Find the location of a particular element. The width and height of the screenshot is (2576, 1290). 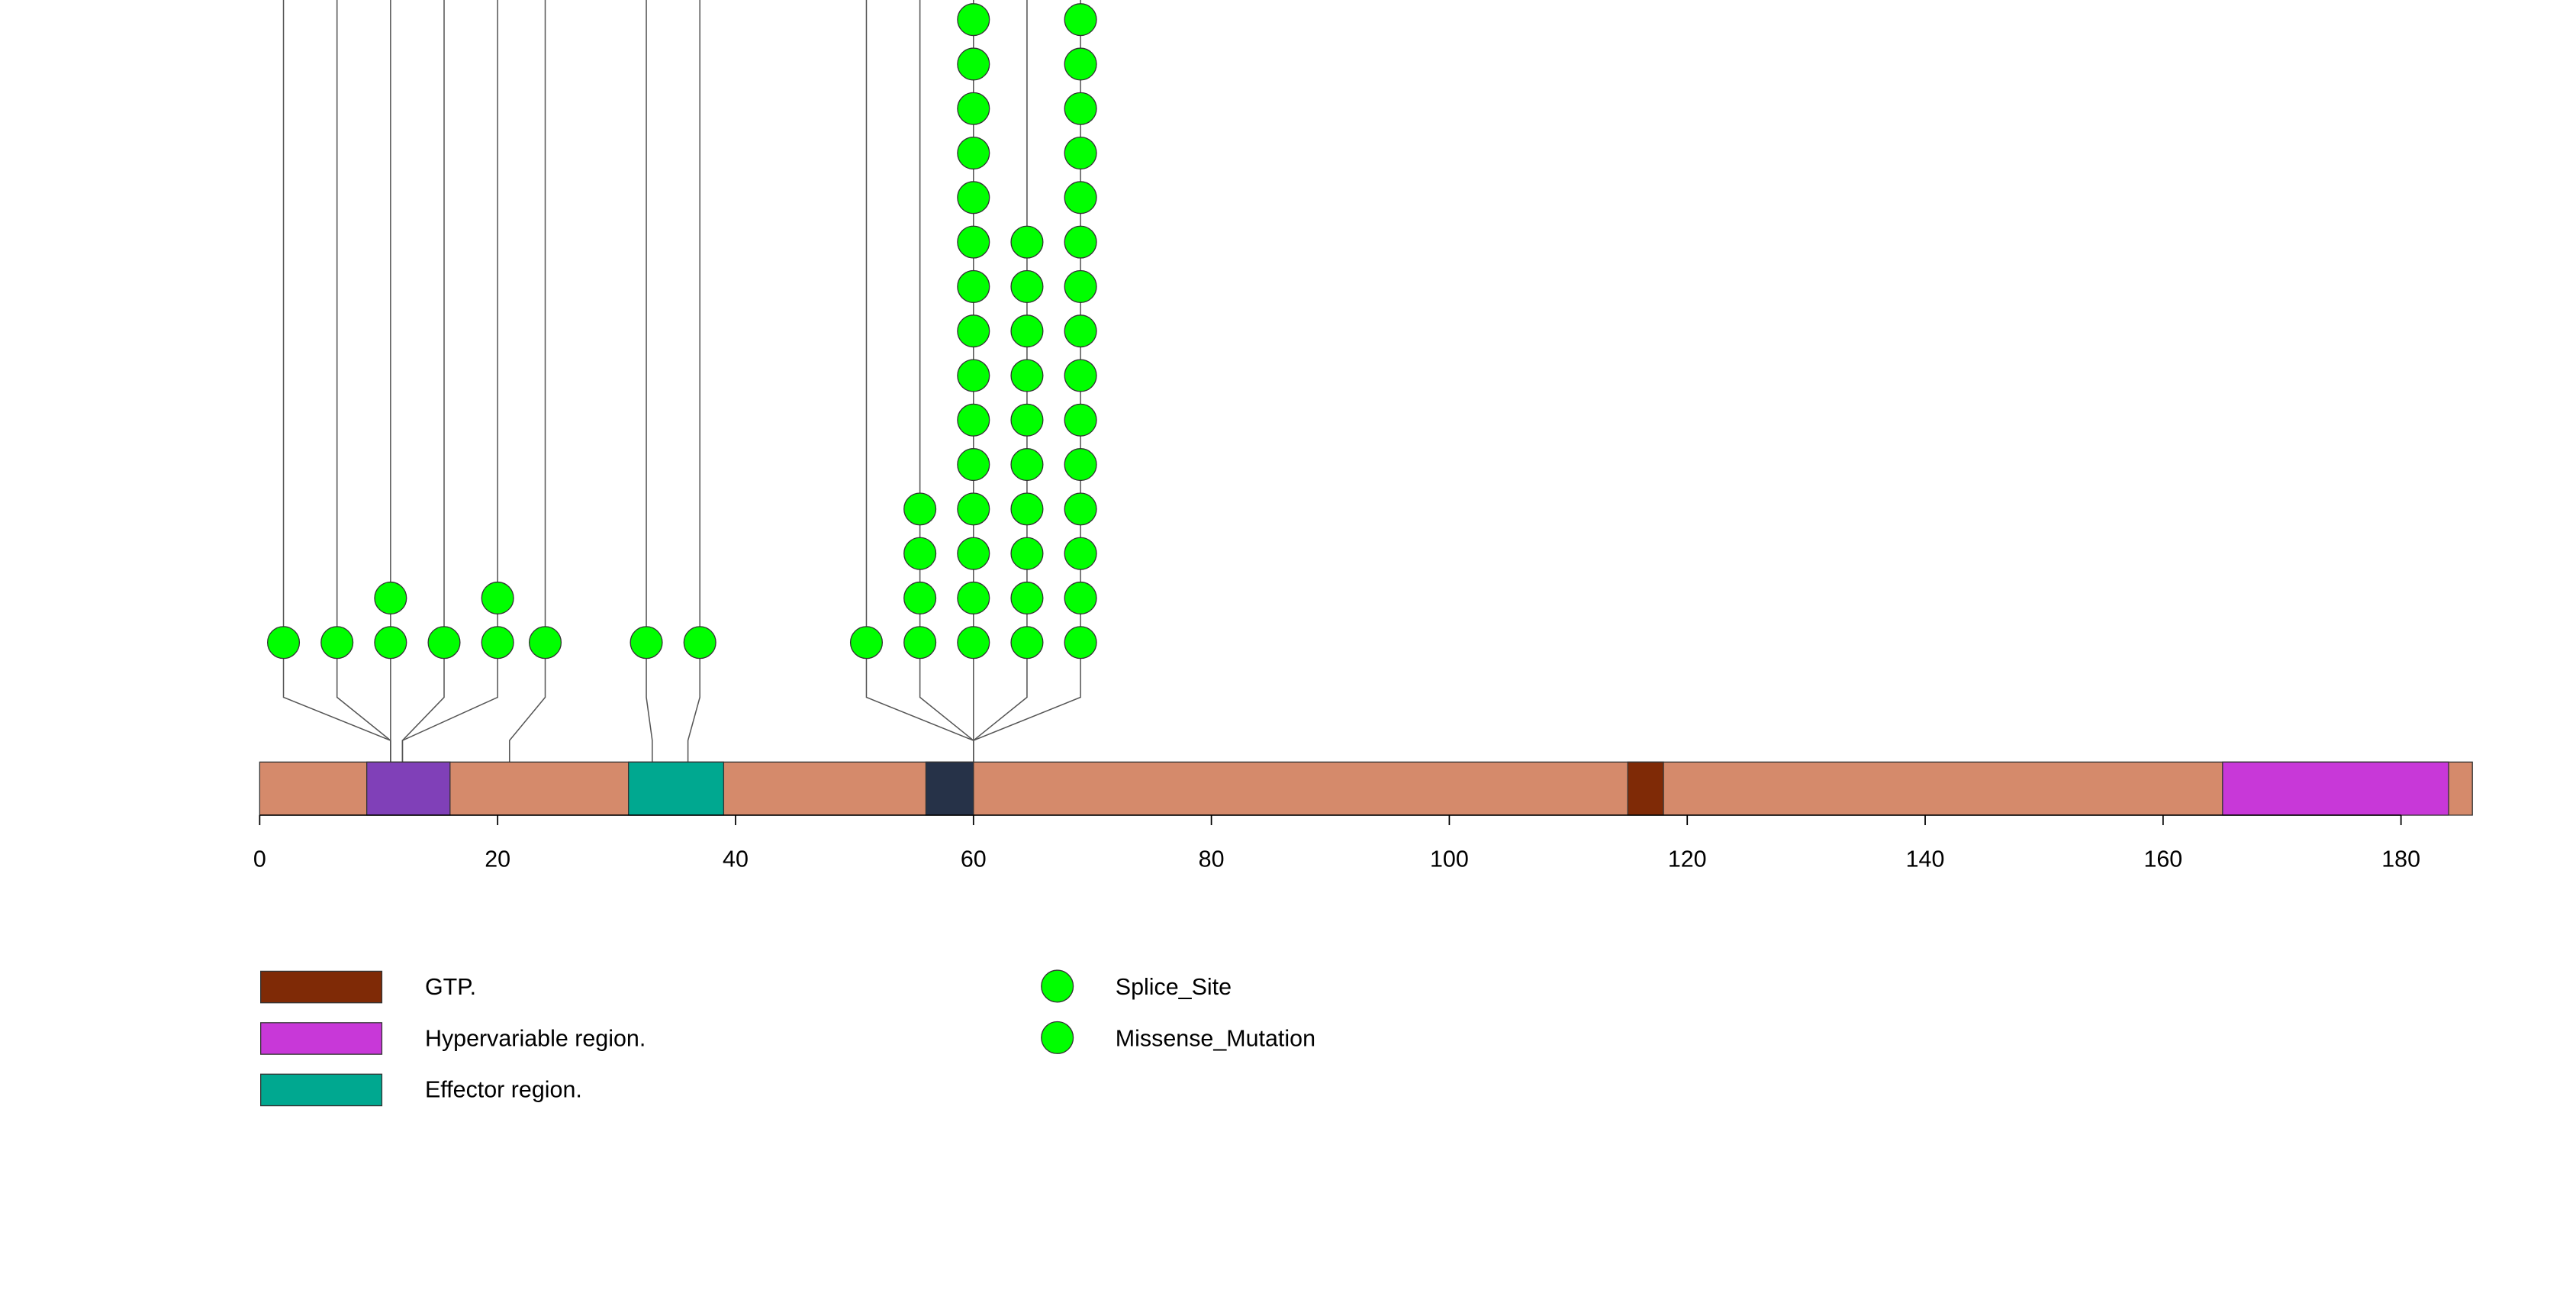

legend-mutation-label: Missense_Mutation is located at coordinates (1215, 1038).